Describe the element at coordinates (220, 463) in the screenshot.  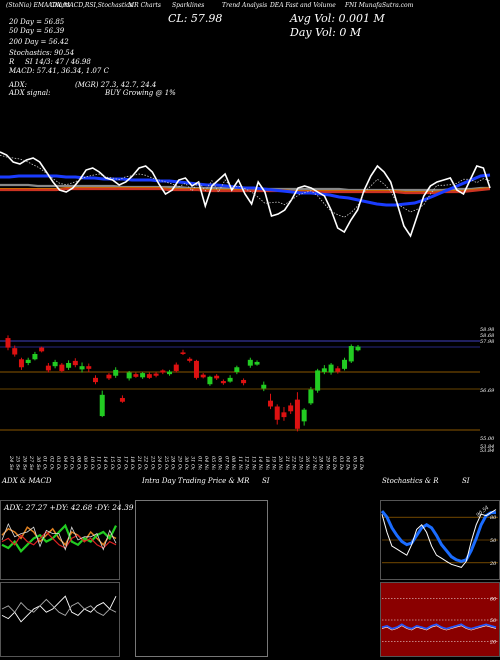
I see `date-tick-label: 06 Nov` at that location.